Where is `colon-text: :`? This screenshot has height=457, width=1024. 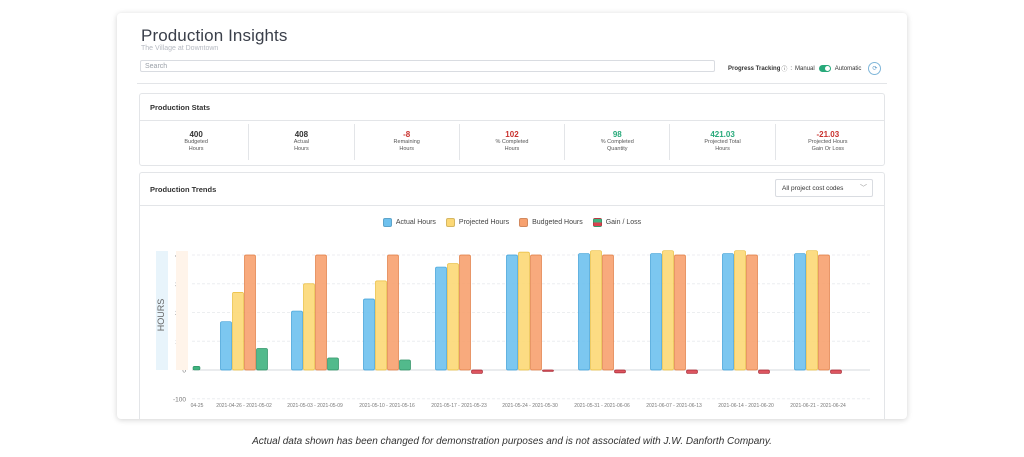
colon-text: : is located at coordinates (791, 68).